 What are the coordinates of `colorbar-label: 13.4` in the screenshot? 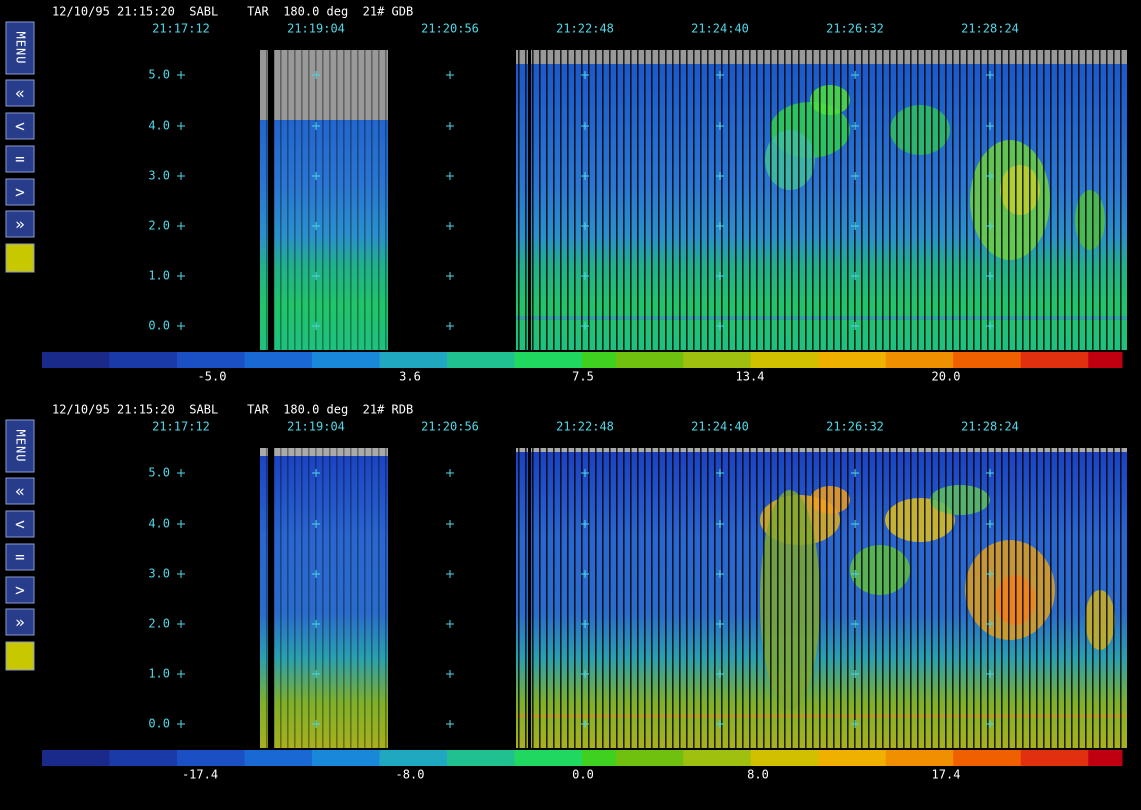 It's located at (750, 377).